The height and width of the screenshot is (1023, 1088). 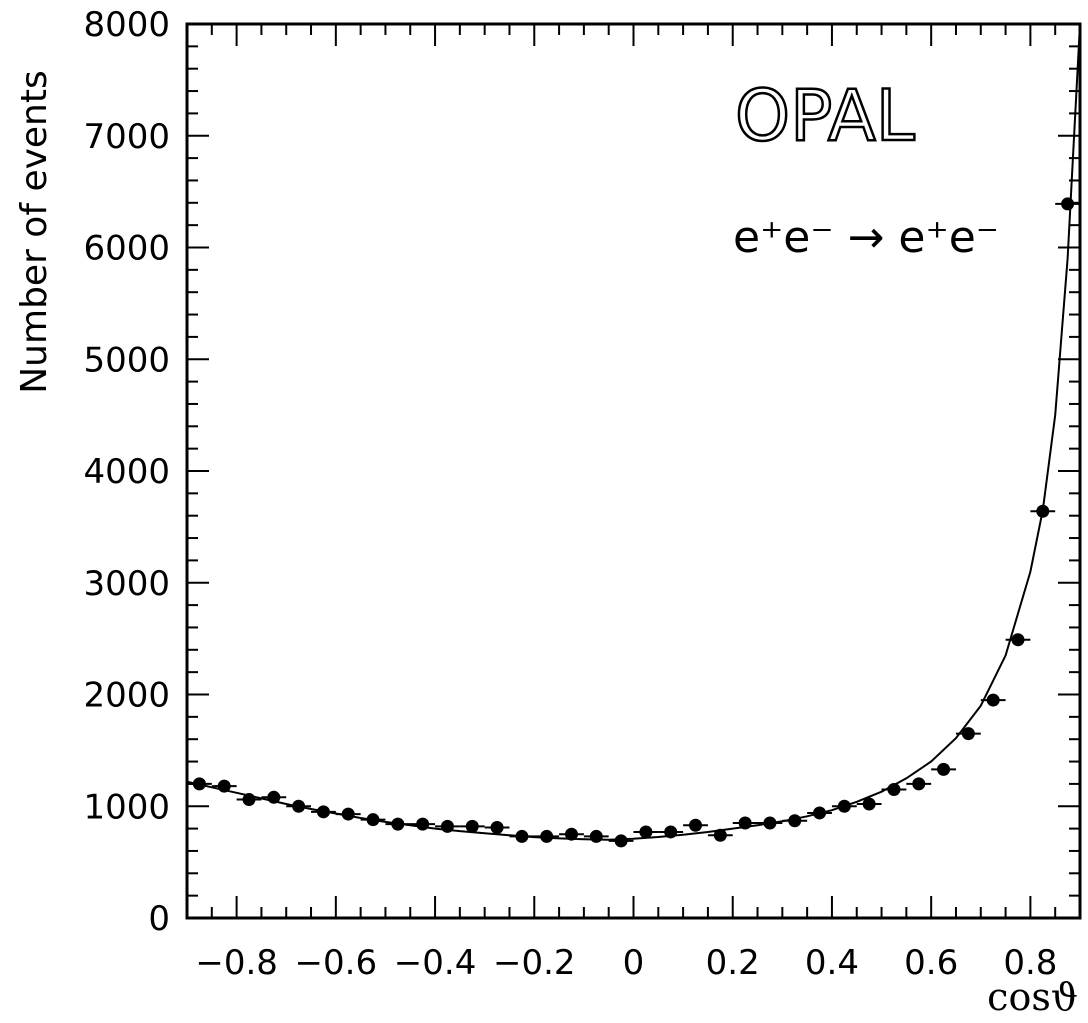 What do you see at coordinates (236, 963) in the screenshot?
I see `x-tick-label: −0.8` at bounding box center [236, 963].